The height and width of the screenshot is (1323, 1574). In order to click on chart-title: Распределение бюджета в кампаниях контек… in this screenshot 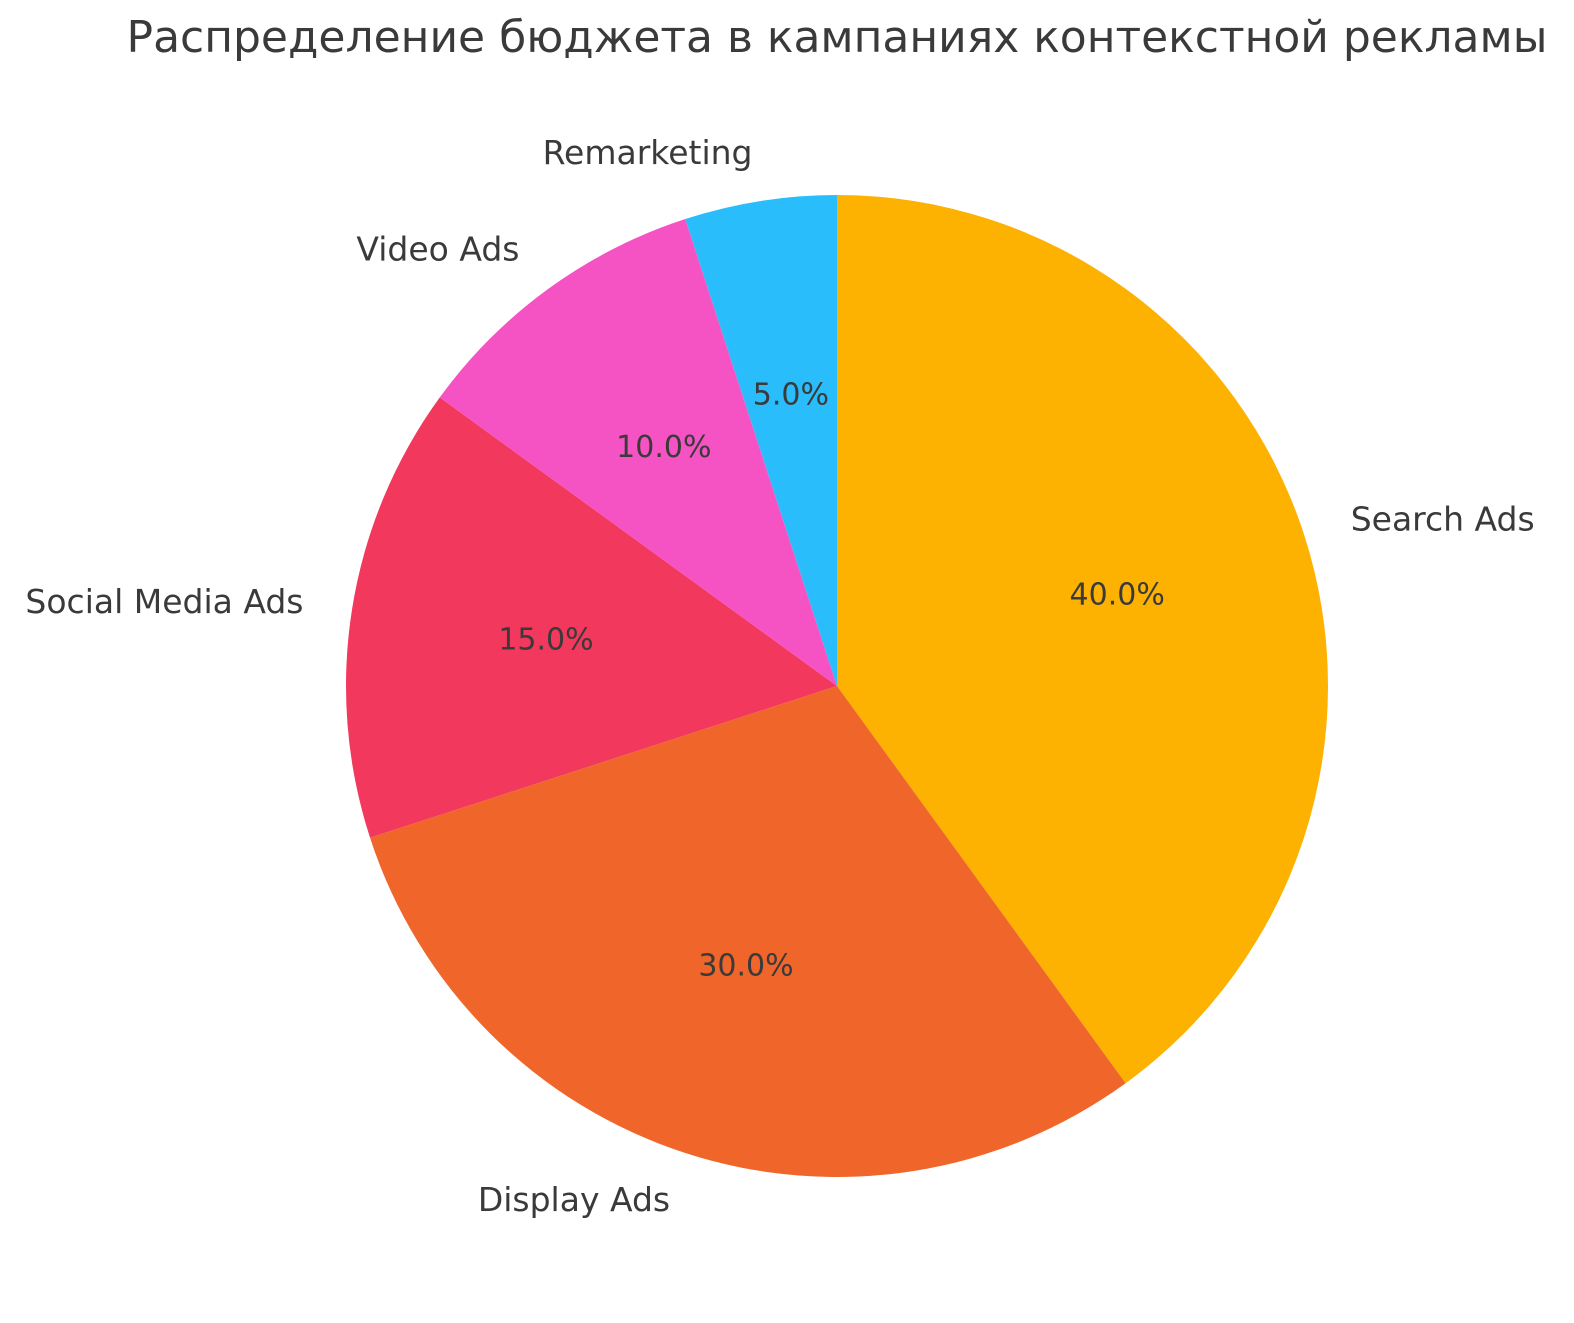, I will do `click(837, 37)`.